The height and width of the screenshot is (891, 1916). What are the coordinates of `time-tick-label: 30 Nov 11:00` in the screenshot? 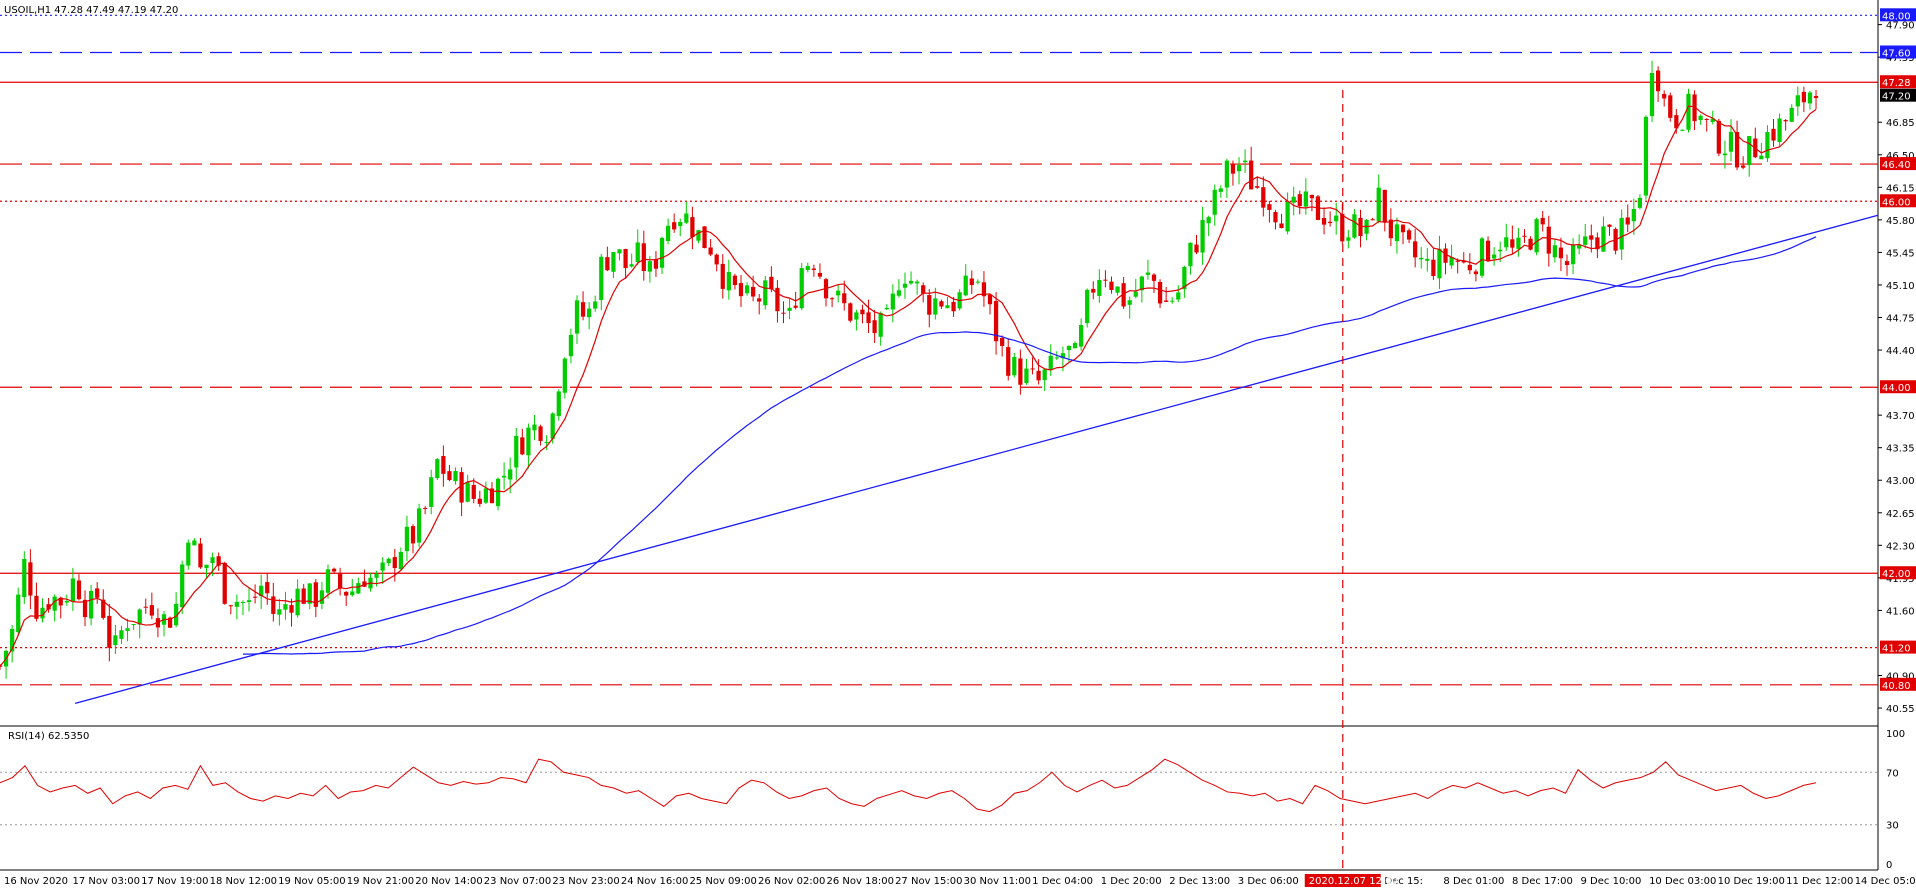 It's located at (997, 881).